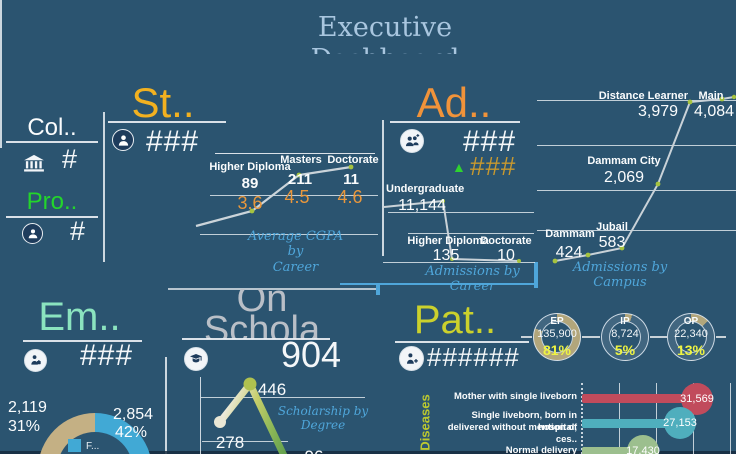  Describe the element at coordinates (250, 183) in the screenshot. I see `cgpa-count-0: 89` at that location.